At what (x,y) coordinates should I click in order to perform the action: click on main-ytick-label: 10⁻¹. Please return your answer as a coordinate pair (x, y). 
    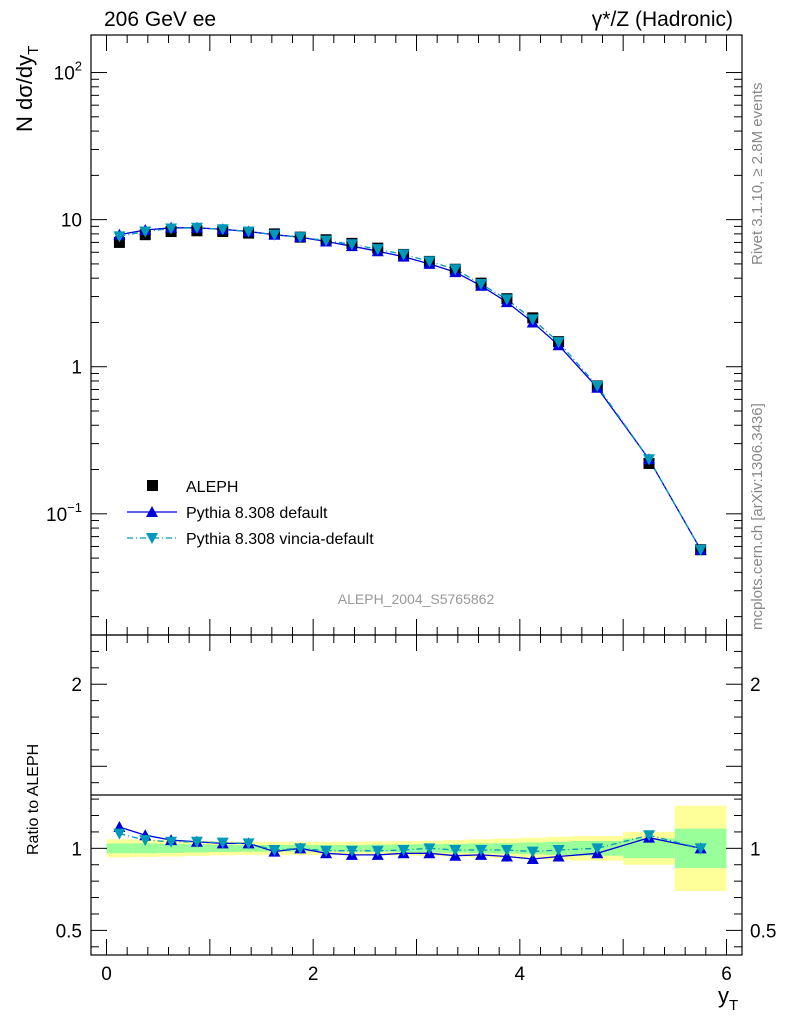
    Looking at the image, I should click on (64, 513).